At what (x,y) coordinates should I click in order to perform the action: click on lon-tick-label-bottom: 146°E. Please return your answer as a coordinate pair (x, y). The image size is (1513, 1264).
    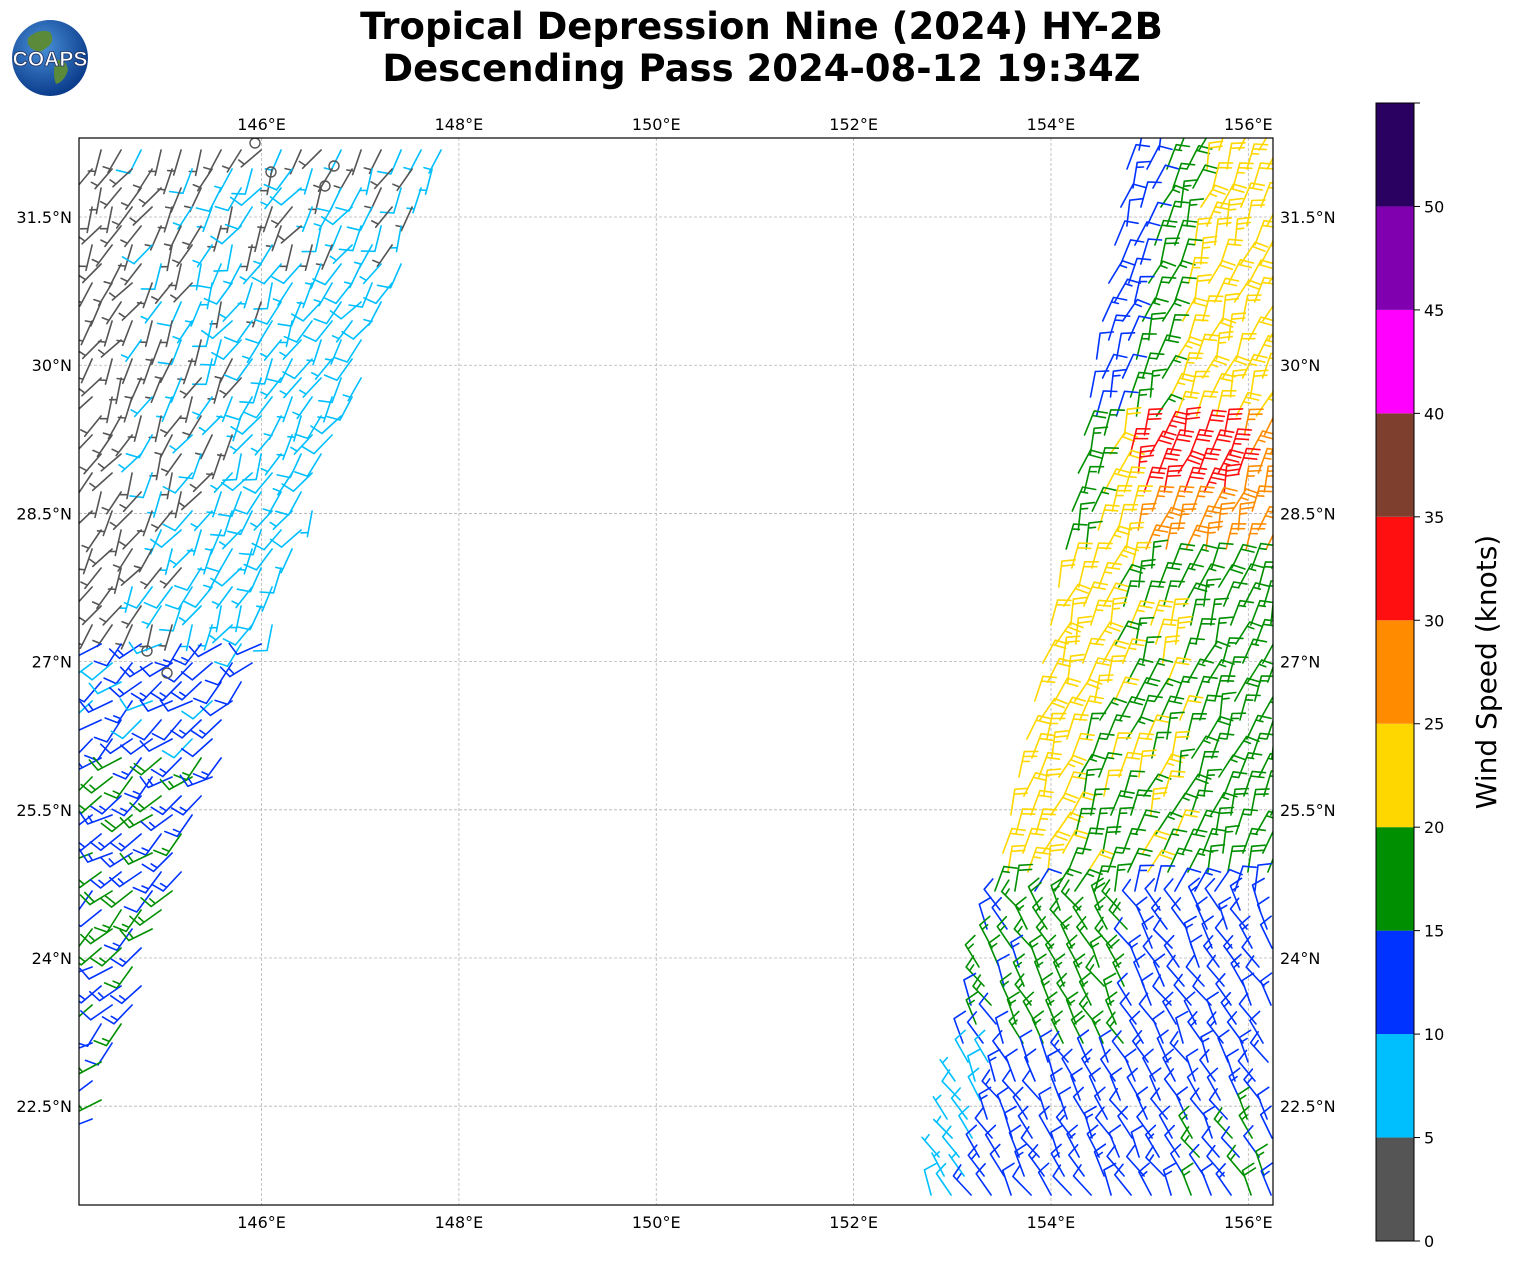
    Looking at the image, I should click on (261, 1222).